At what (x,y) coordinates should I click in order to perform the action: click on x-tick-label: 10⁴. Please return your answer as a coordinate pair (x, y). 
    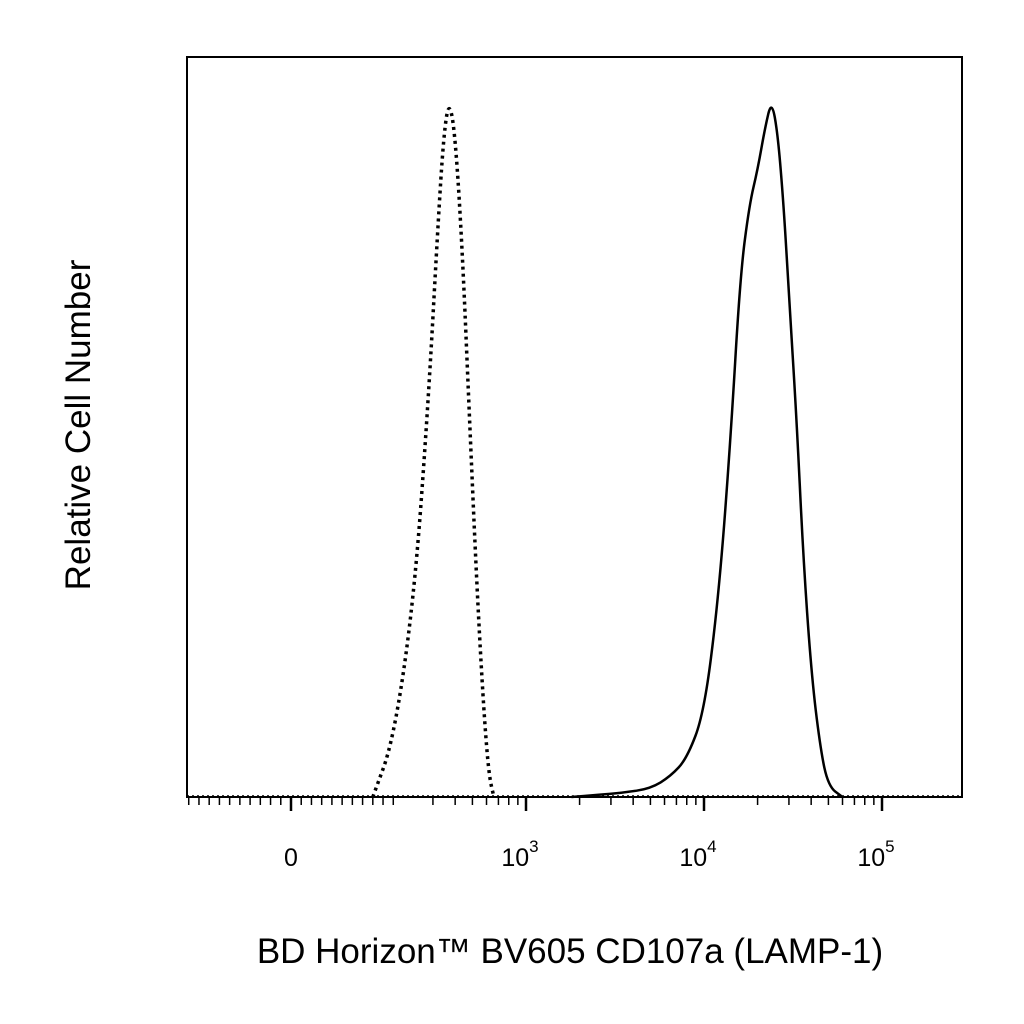
    Looking at the image, I should click on (697, 854).